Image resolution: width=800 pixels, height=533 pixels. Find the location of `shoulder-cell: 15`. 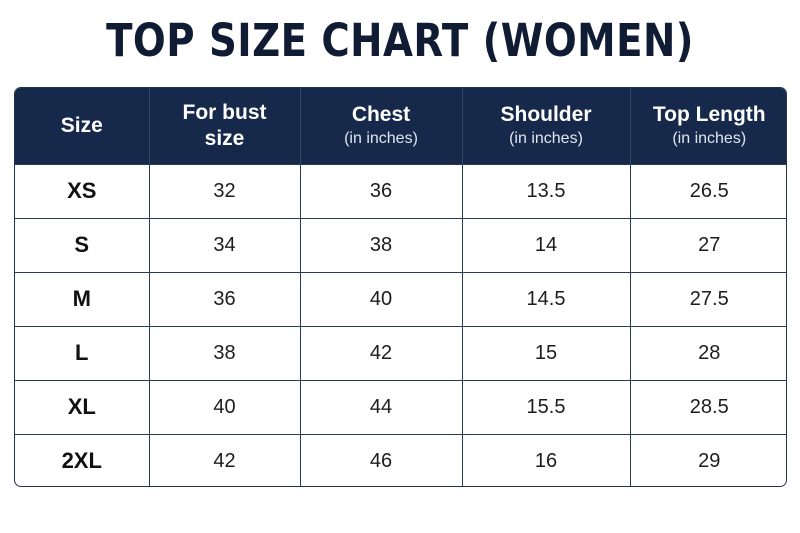

shoulder-cell: 15 is located at coordinates (545, 352).